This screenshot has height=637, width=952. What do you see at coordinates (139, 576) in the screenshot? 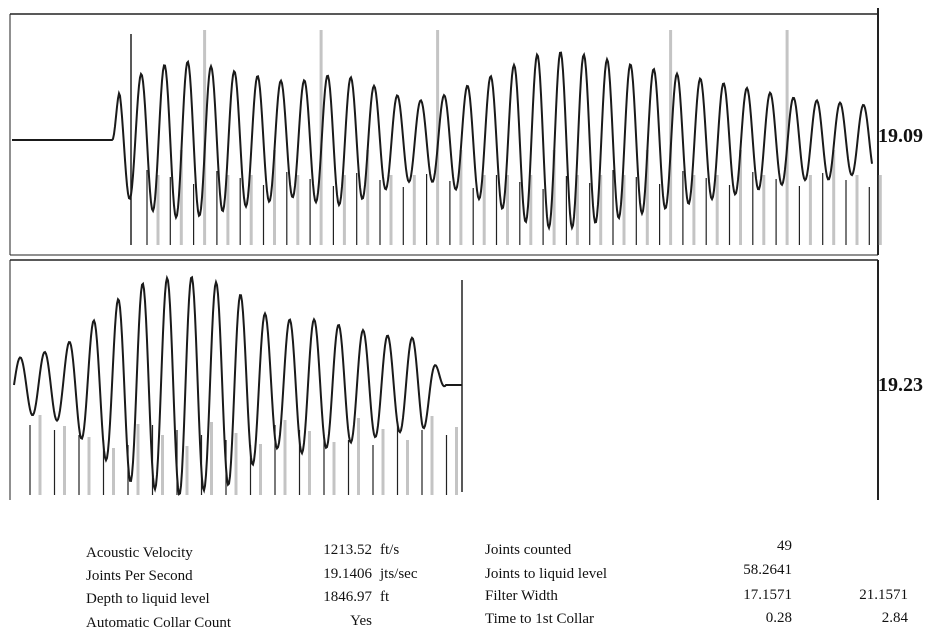
I see `stat-label: Joints Per Second` at bounding box center [139, 576].